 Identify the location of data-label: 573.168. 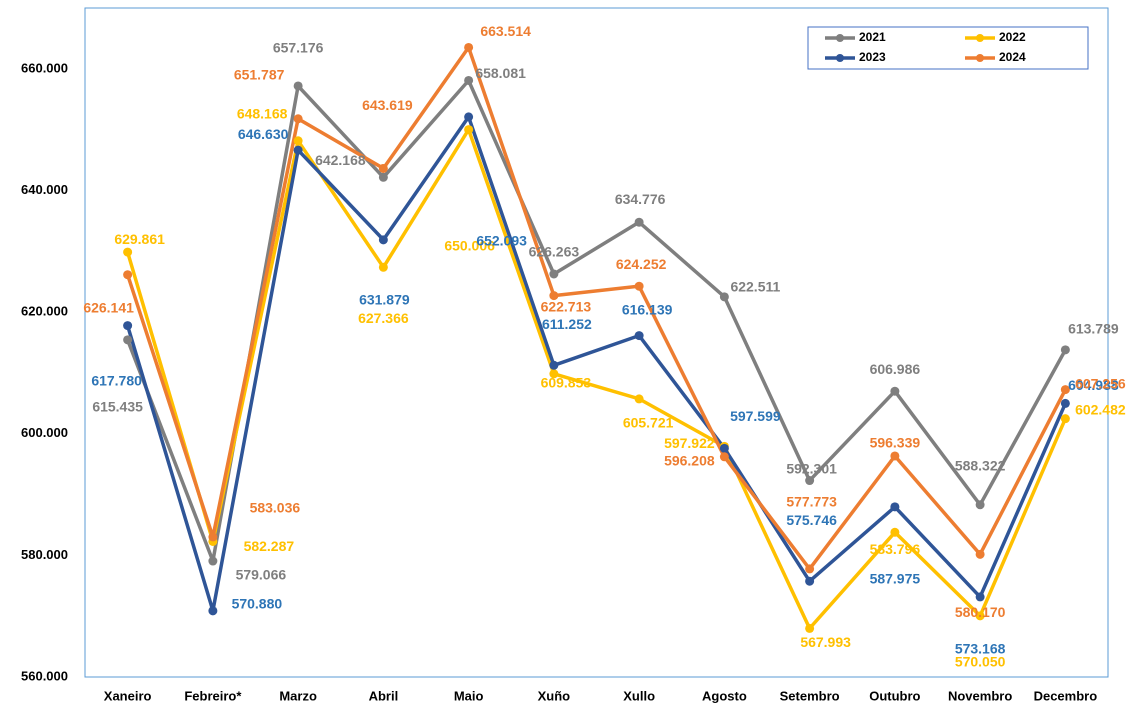
(980, 649).